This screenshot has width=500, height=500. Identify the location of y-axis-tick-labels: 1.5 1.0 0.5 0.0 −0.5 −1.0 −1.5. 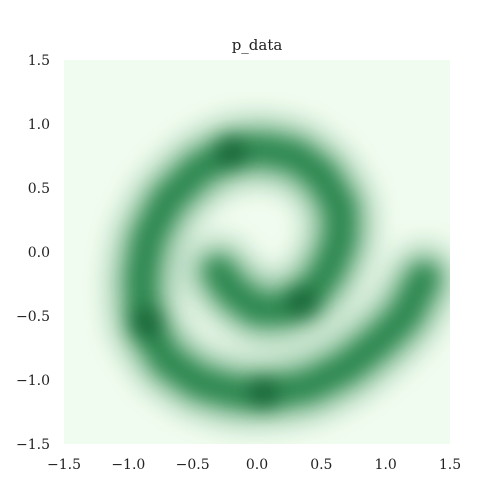
(33, 253).